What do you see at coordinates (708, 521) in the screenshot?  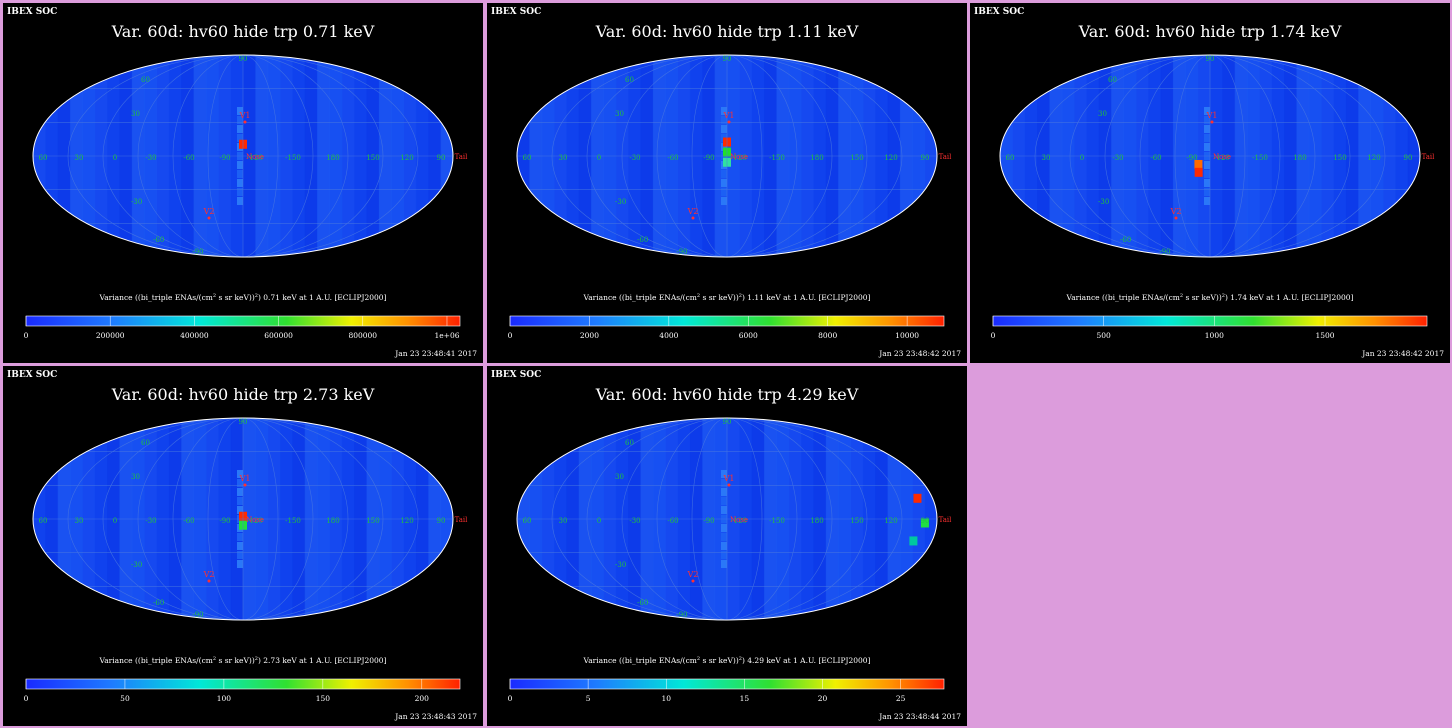 I see `lon-label: -90` at bounding box center [708, 521].